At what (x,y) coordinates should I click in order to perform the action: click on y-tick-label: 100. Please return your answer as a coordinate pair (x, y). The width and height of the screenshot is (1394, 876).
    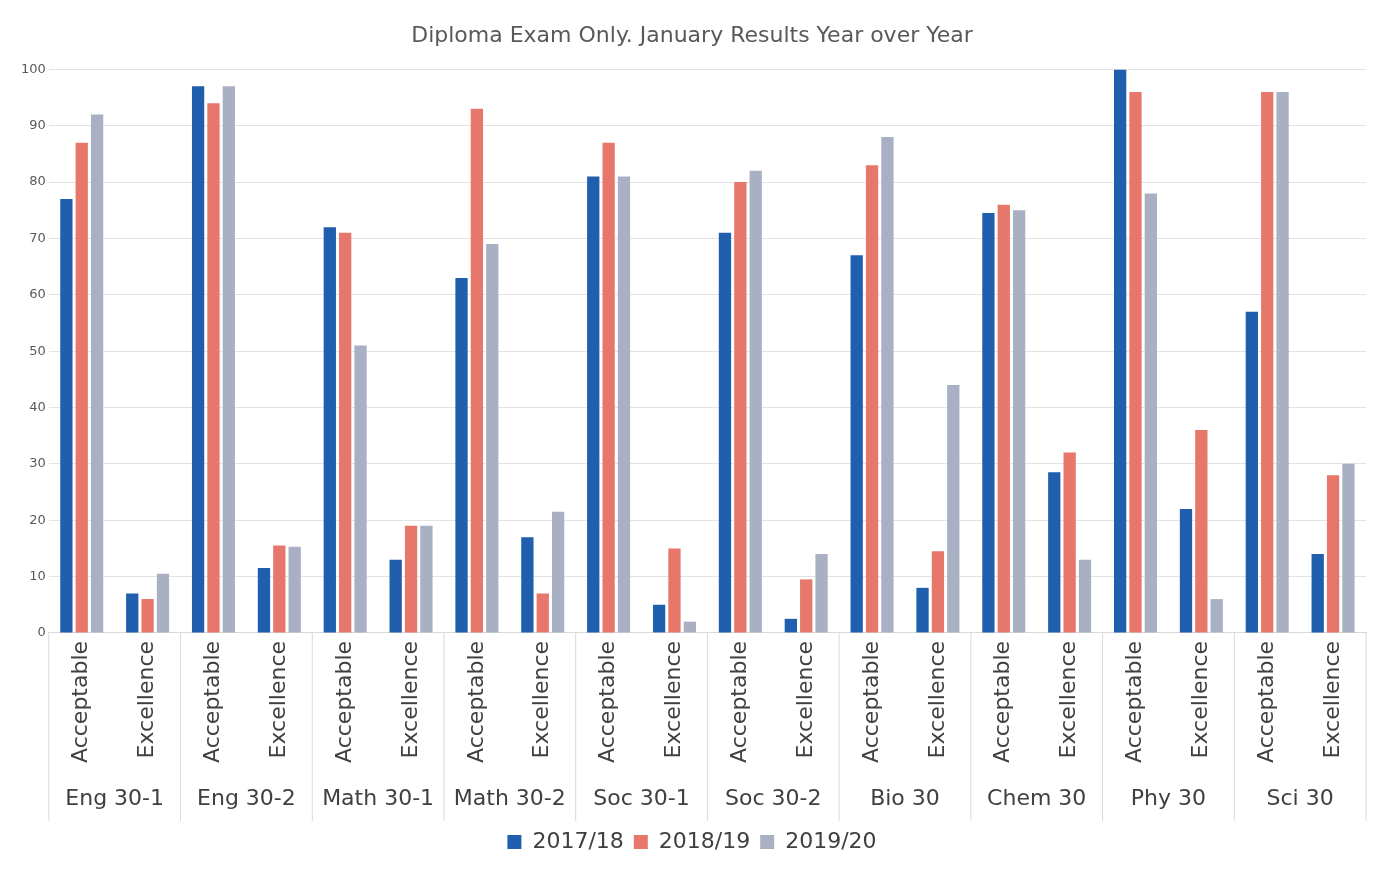
    Looking at the image, I should click on (33, 68).